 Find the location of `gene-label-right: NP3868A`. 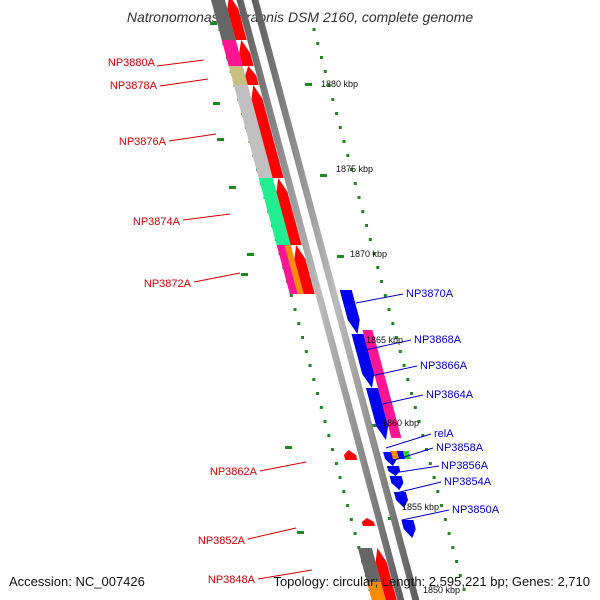

gene-label-right: NP3868A is located at coordinates (438, 340).